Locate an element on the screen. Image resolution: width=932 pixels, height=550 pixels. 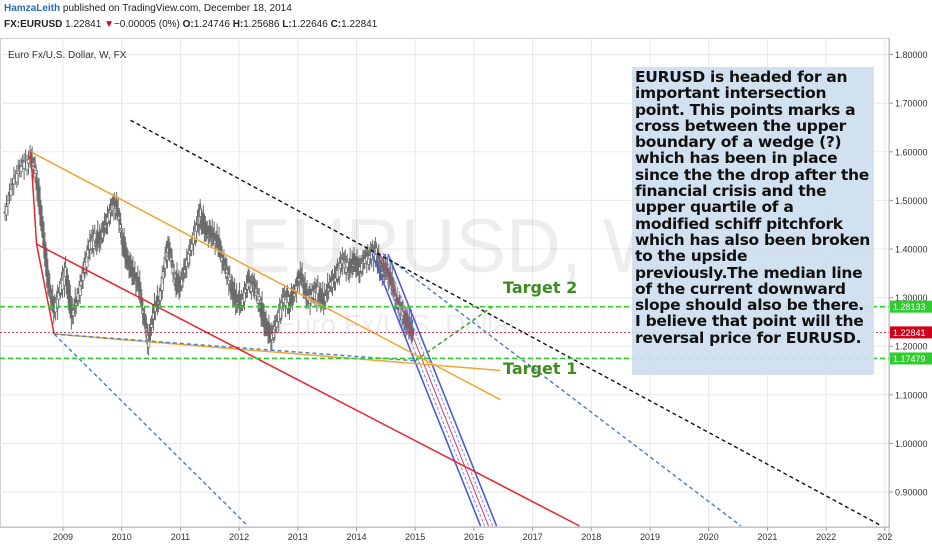
x-tick-label: 2016 is located at coordinates (474, 537).